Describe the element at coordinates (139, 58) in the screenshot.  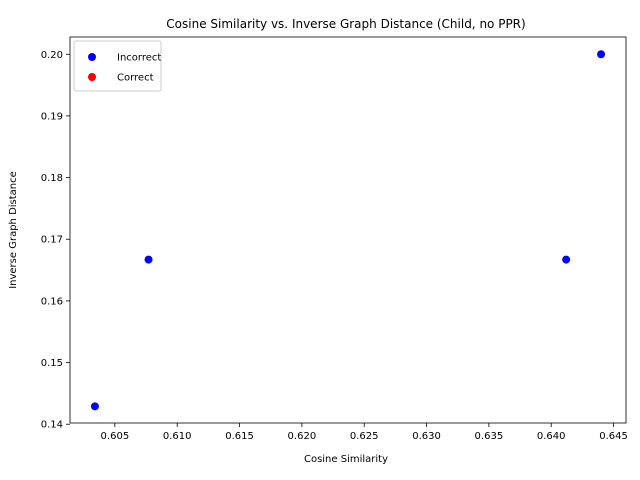
I see `legend-label-incorrect: Incorrect` at that location.